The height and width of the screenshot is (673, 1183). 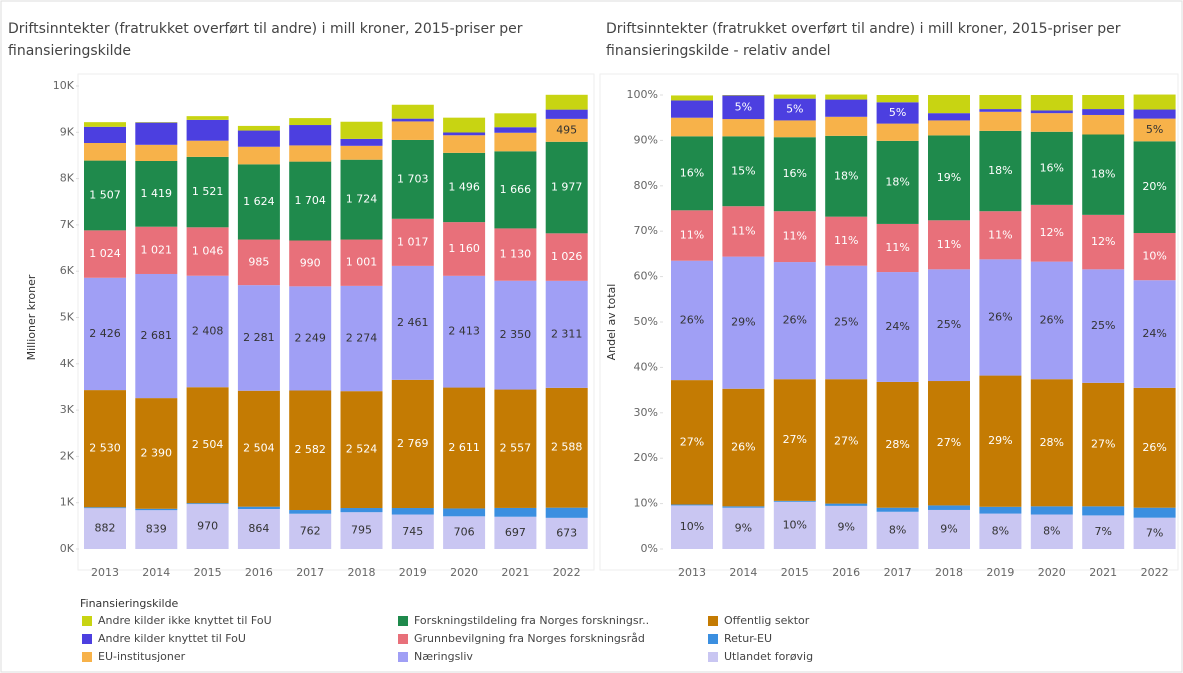 What do you see at coordinates (362, 449) in the screenshot?
I see `data-label: 2 524` at bounding box center [362, 449].